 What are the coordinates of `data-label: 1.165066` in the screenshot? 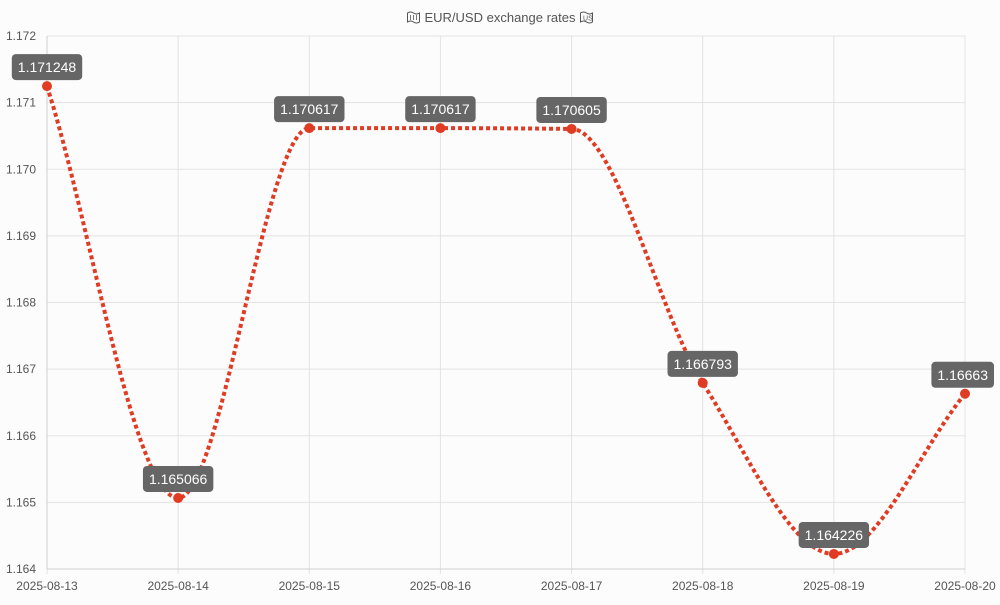 It's located at (178, 478).